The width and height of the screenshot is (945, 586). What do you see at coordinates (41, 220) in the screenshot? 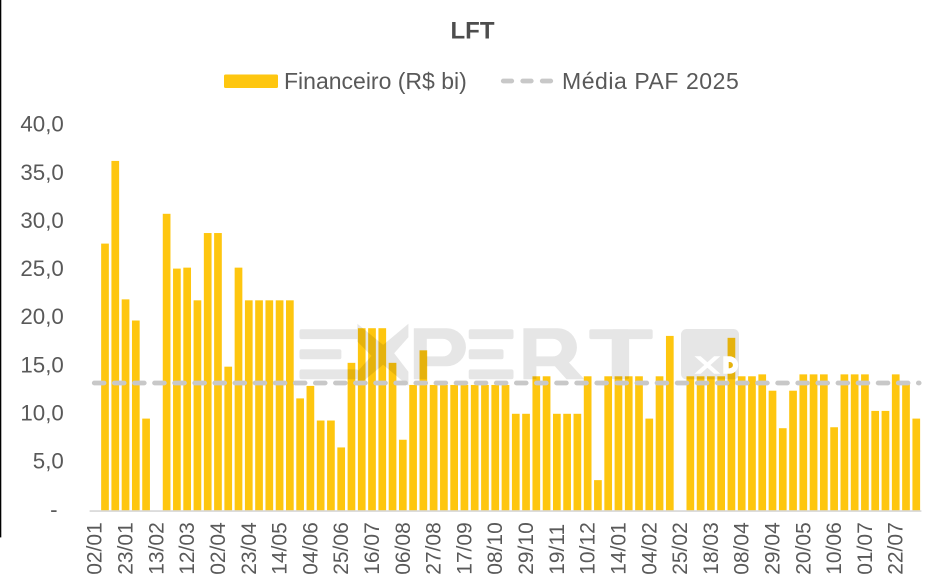
I see `svg-text: 30,0` at bounding box center [41, 220].